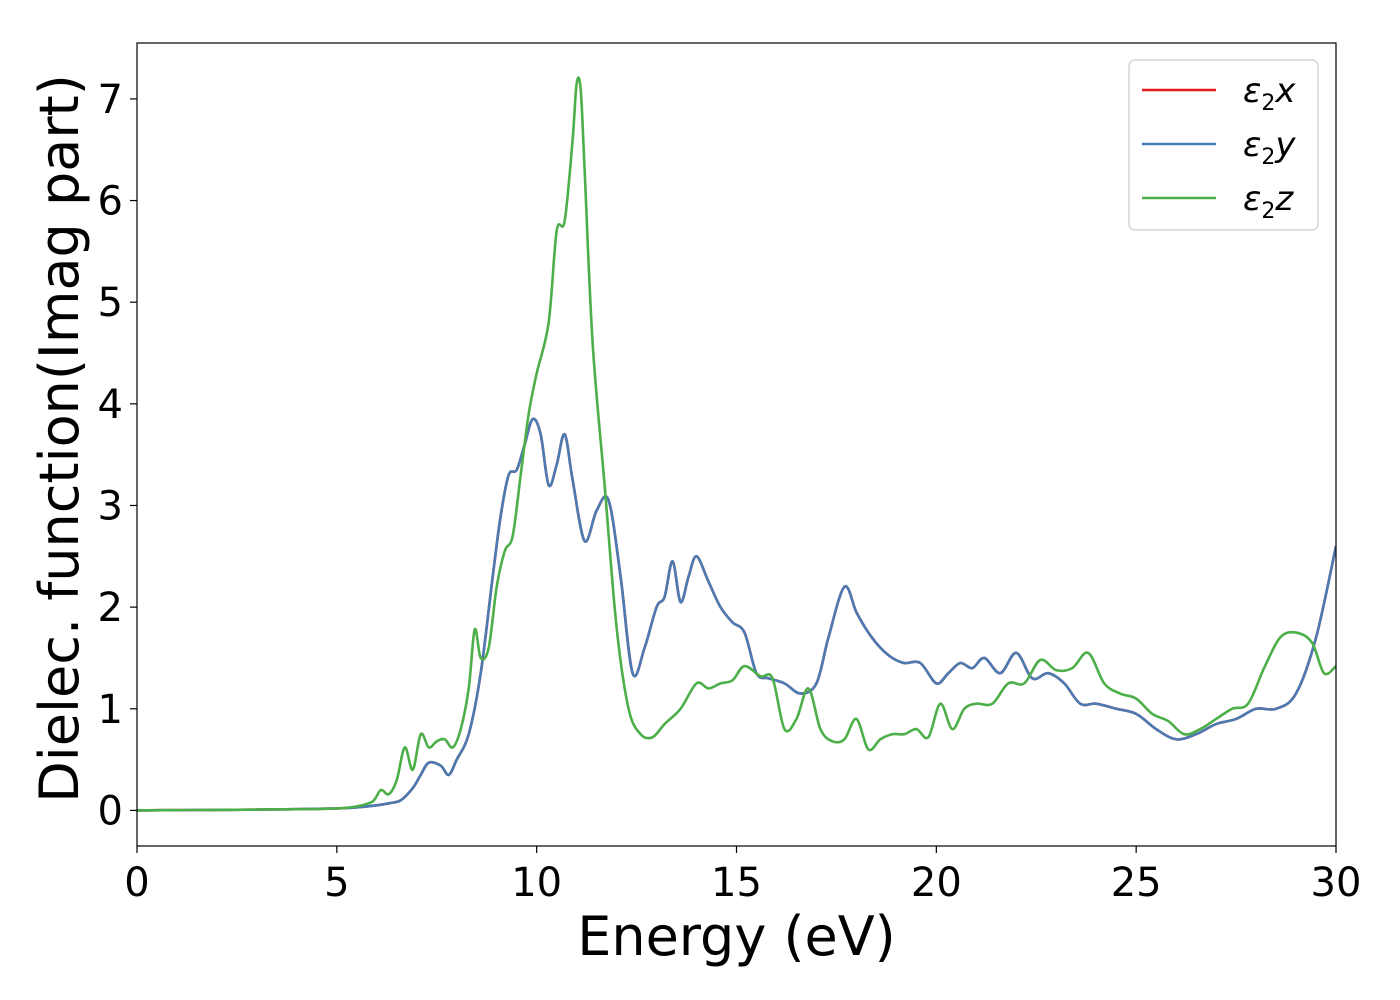 The height and width of the screenshot is (1000, 1400). I want to click on y-axis-ticks: 0 1 2 3 4 5 6 7, so click(117, 455).